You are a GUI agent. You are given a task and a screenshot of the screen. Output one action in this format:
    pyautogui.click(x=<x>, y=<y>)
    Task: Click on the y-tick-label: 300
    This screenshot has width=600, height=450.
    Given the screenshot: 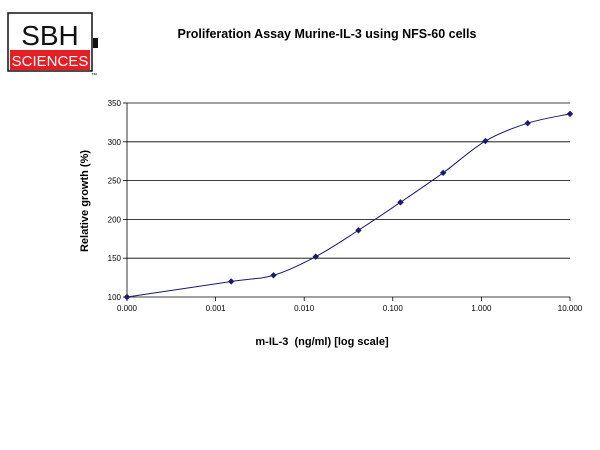 What is the action you would take?
    pyautogui.click(x=115, y=142)
    